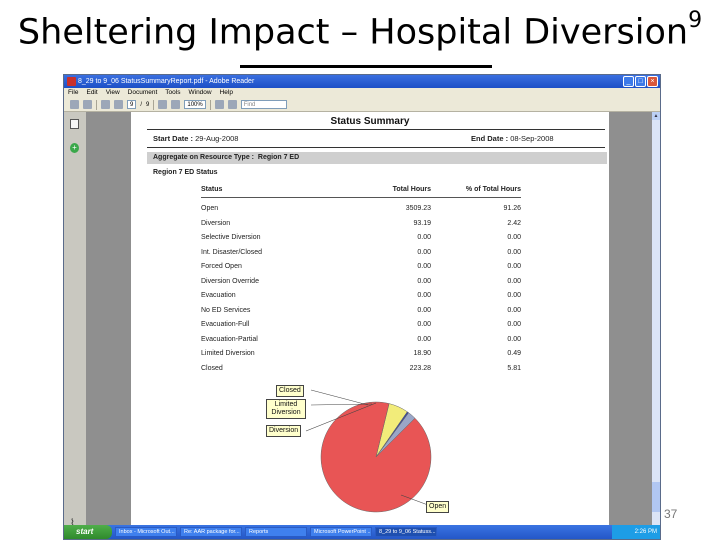 This screenshot has height=540, width=720. What do you see at coordinates (226, 92) in the screenshot?
I see `menu-help: Help` at bounding box center [226, 92].